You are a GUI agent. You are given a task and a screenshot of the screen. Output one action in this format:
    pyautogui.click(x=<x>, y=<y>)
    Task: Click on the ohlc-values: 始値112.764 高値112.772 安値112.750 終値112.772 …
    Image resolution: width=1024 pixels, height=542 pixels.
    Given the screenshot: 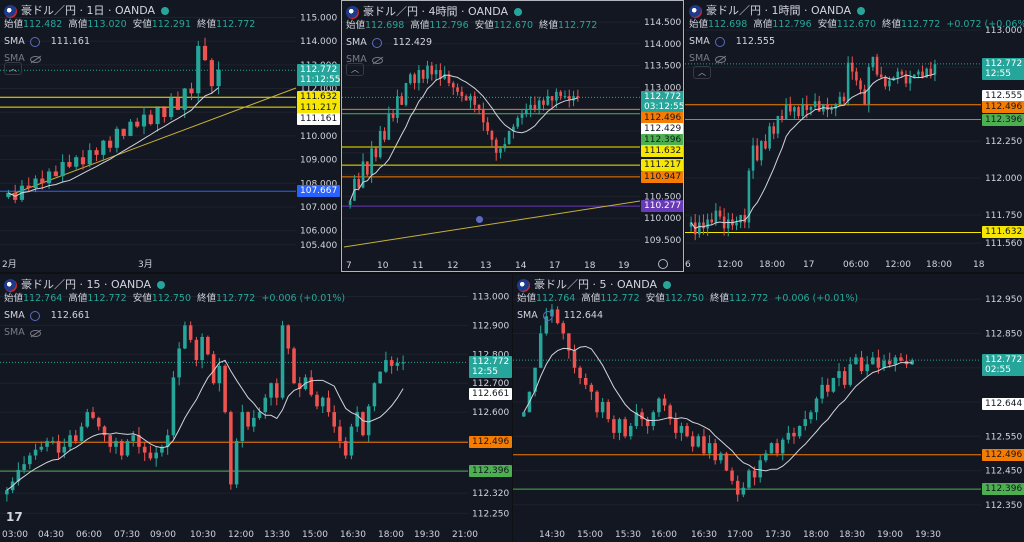 What is the action you would take?
    pyautogui.click(x=175, y=298)
    